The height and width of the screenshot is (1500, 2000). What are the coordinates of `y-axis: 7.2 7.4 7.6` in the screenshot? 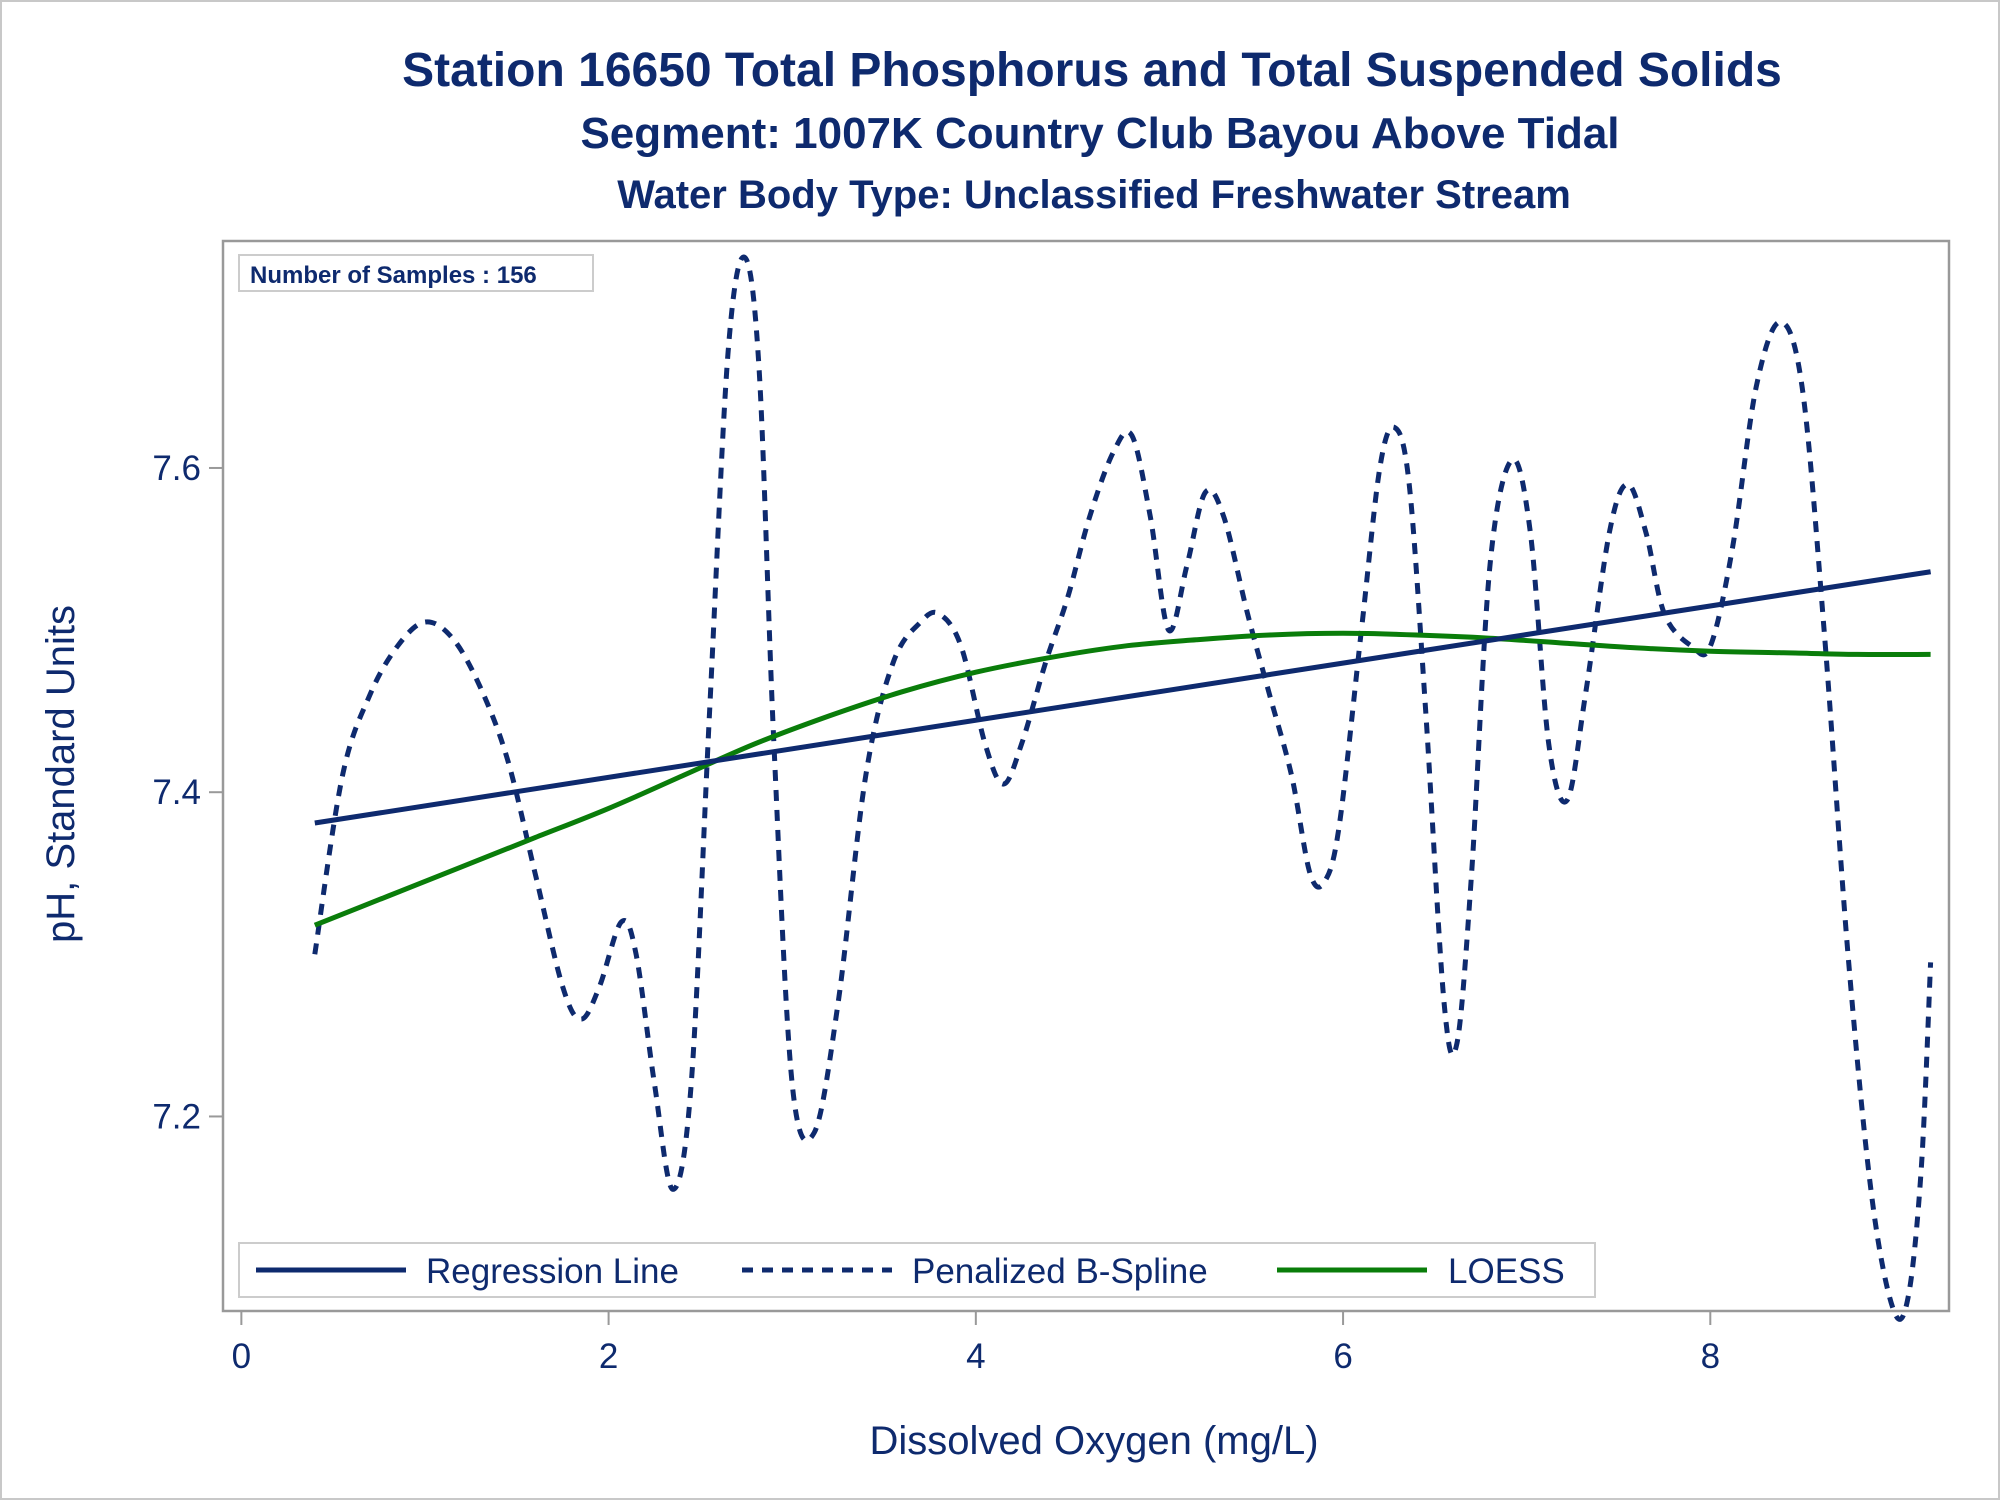 It's located at (187, 792).